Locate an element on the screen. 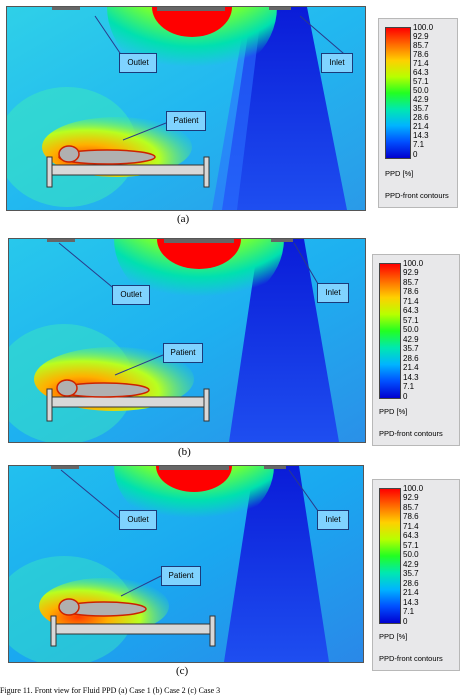 This screenshot has height=697, width=474. panel-label: (a) is located at coordinates (183, 219).